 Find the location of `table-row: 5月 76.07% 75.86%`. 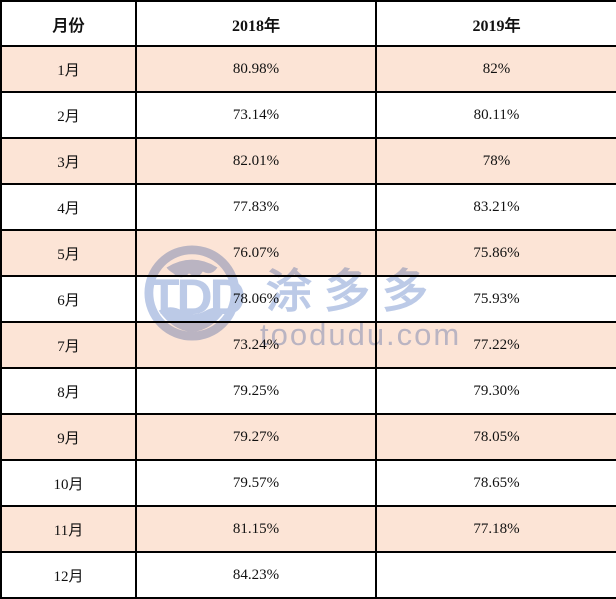

table-row: 5月 76.07% 75.86% is located at coordinates (308, 253).